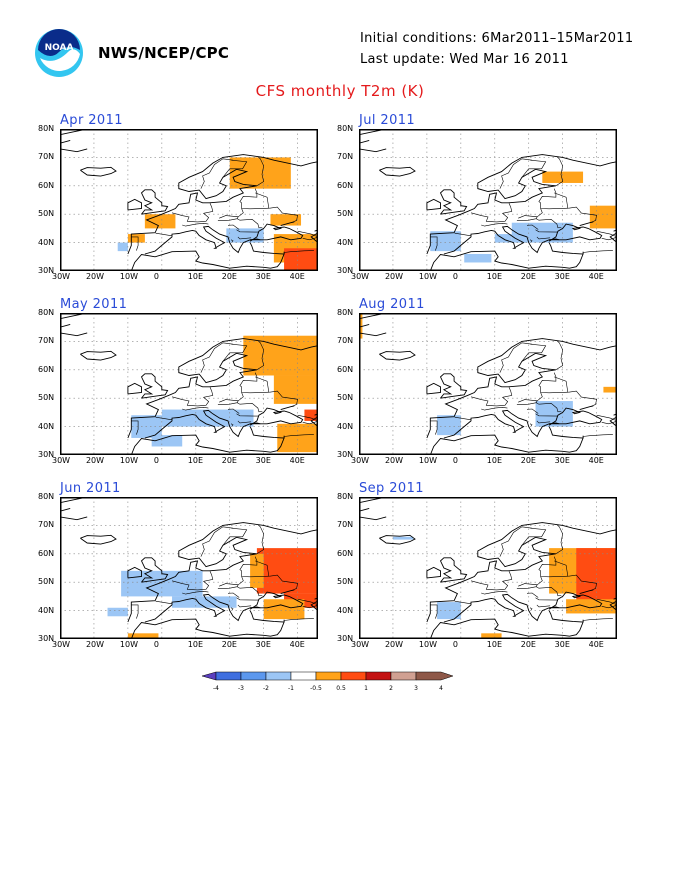 This screenshot has width=680, height=880. I want to click on lat-tick-label: 80N, so click(46, 312).